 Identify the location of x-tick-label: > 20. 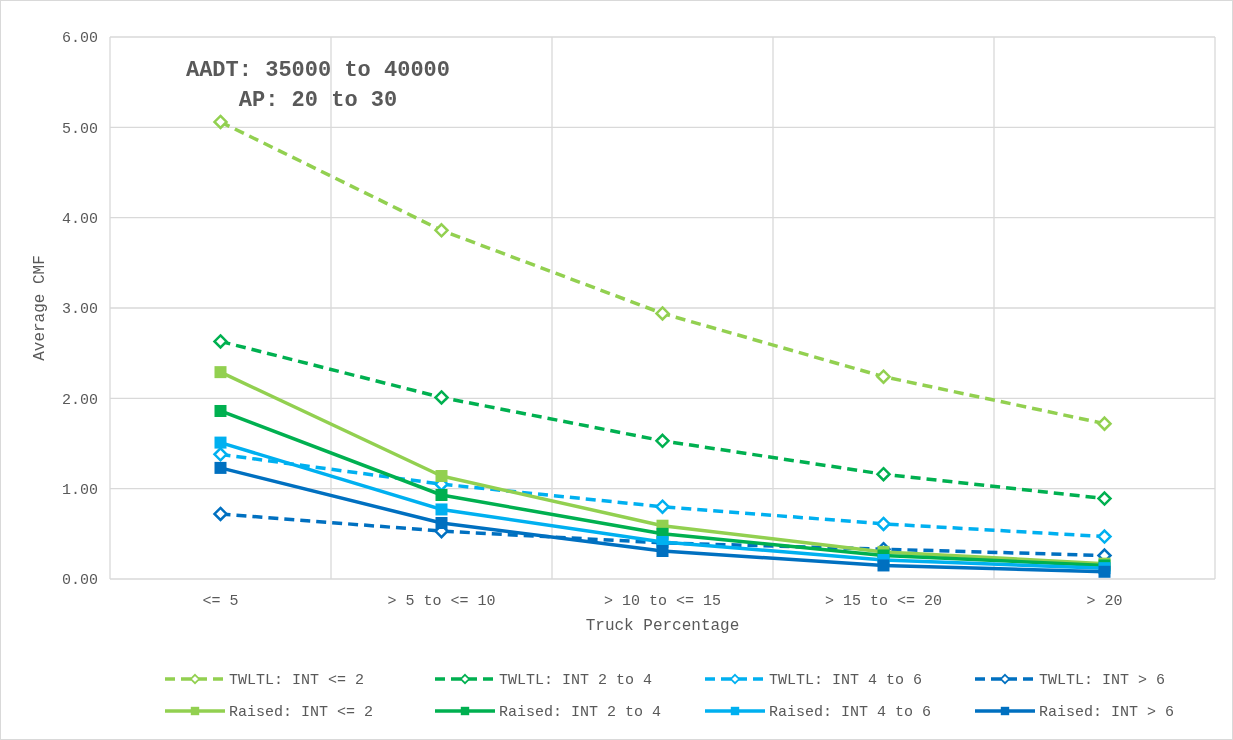
(1104, 601).